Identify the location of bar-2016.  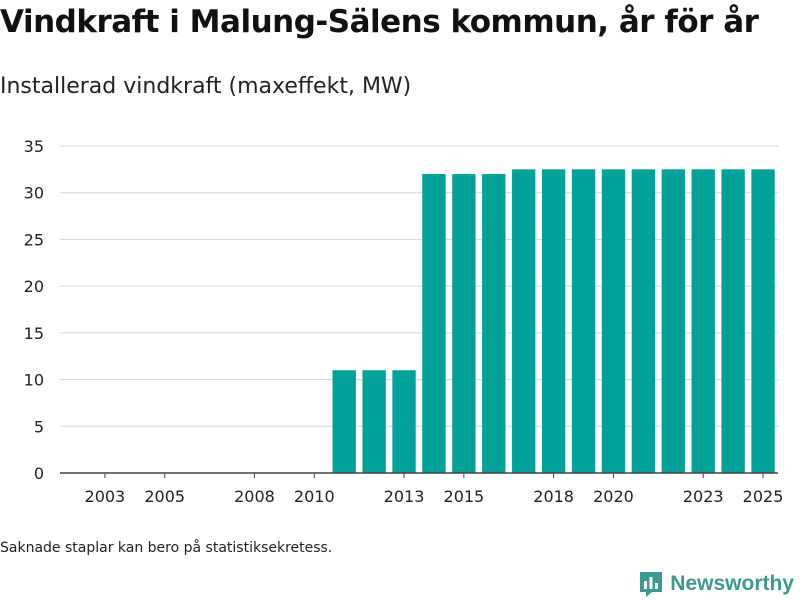
(494, 323).